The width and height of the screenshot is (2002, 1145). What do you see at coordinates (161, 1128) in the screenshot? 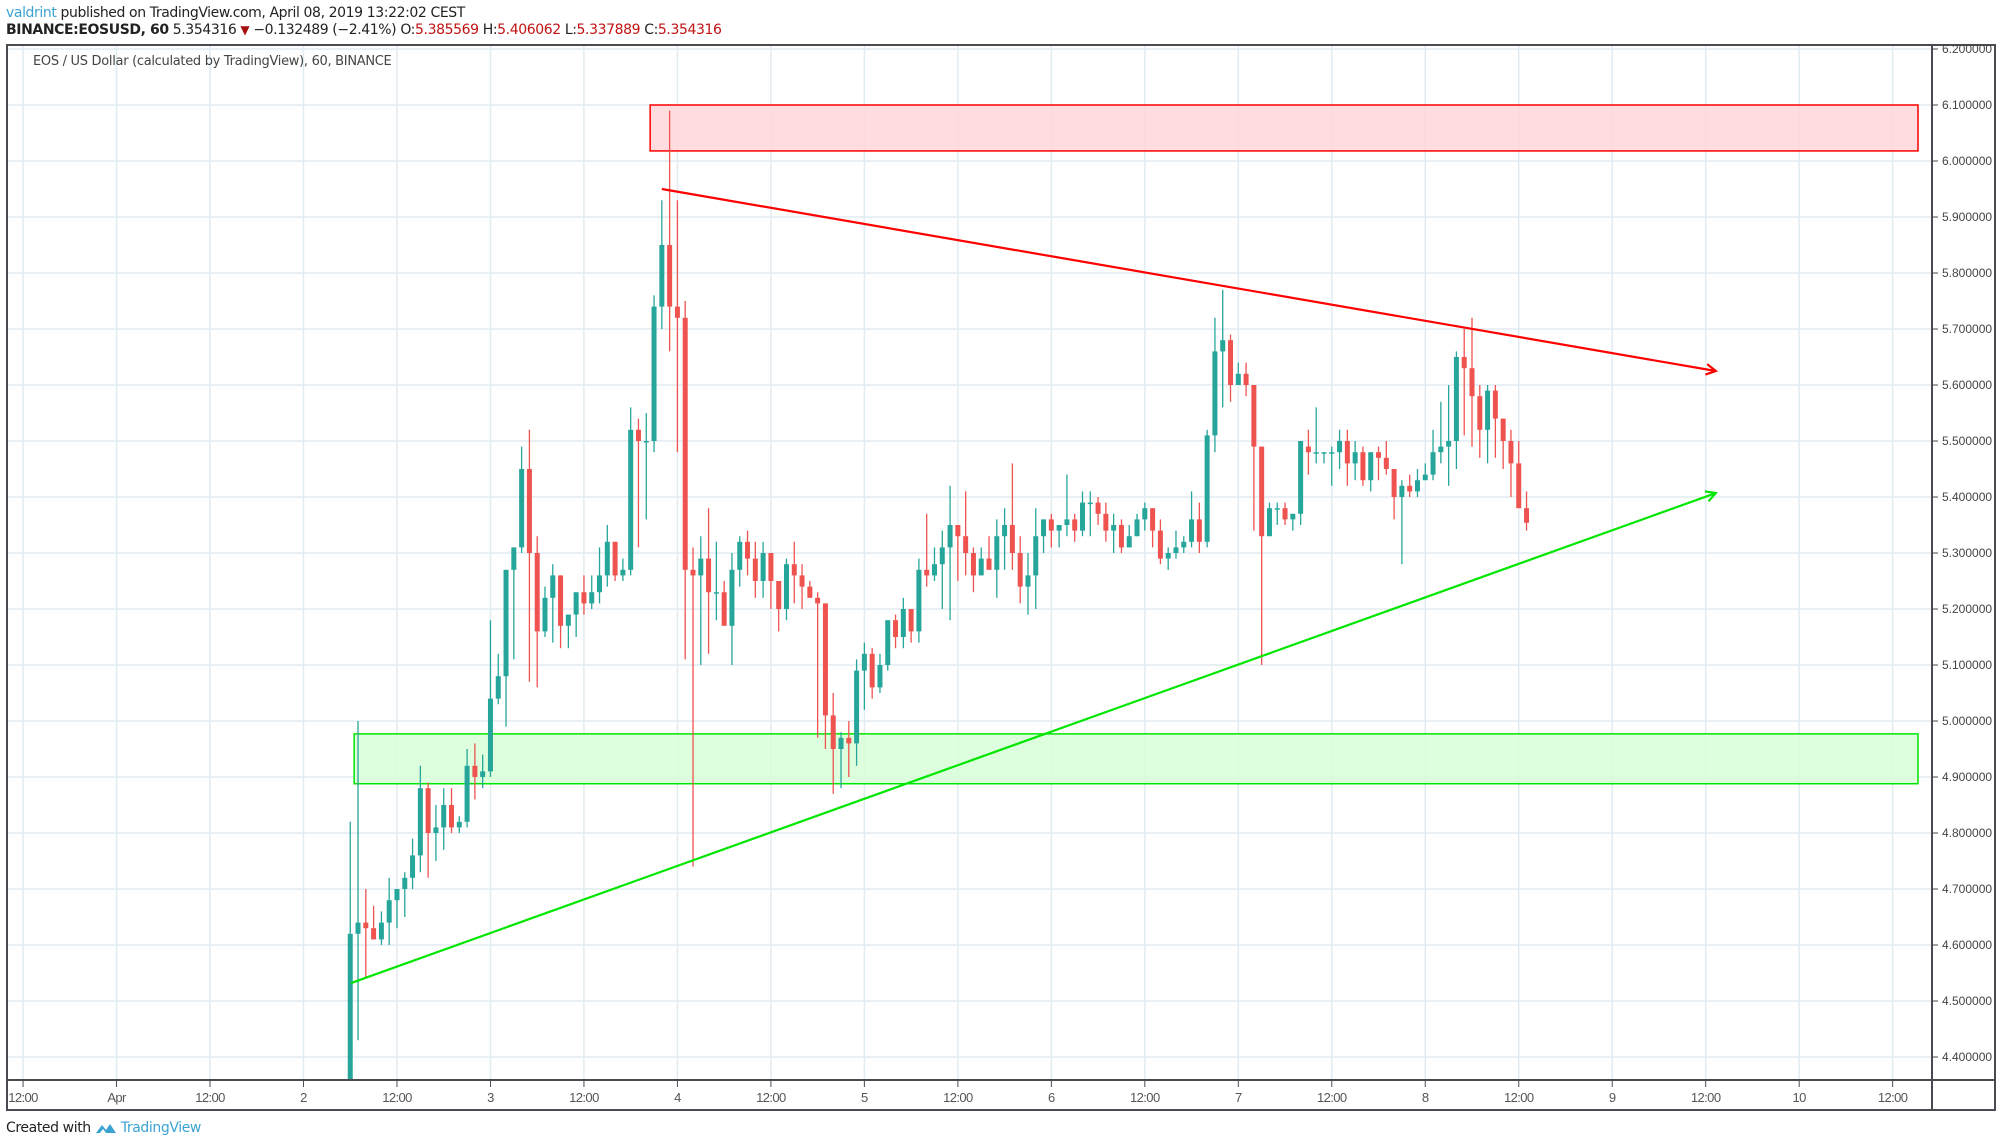
I see `tradingview-link: TradingView` at bounding box center [161, 1128].